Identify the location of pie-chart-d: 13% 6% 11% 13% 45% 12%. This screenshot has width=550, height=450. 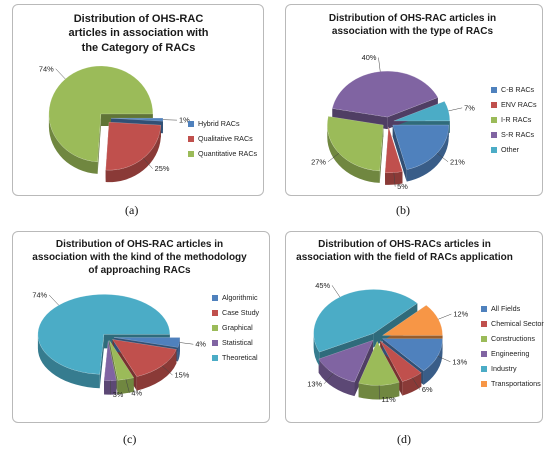
(387, 342).